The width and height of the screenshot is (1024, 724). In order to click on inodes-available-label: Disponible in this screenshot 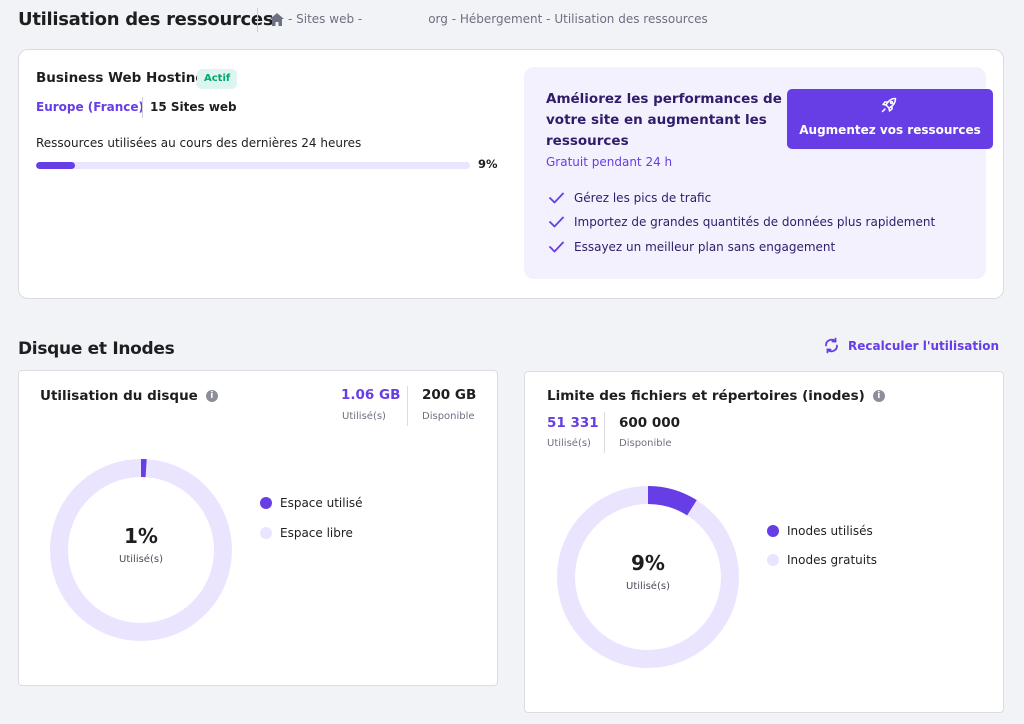, I will do `click(645, 443)`.